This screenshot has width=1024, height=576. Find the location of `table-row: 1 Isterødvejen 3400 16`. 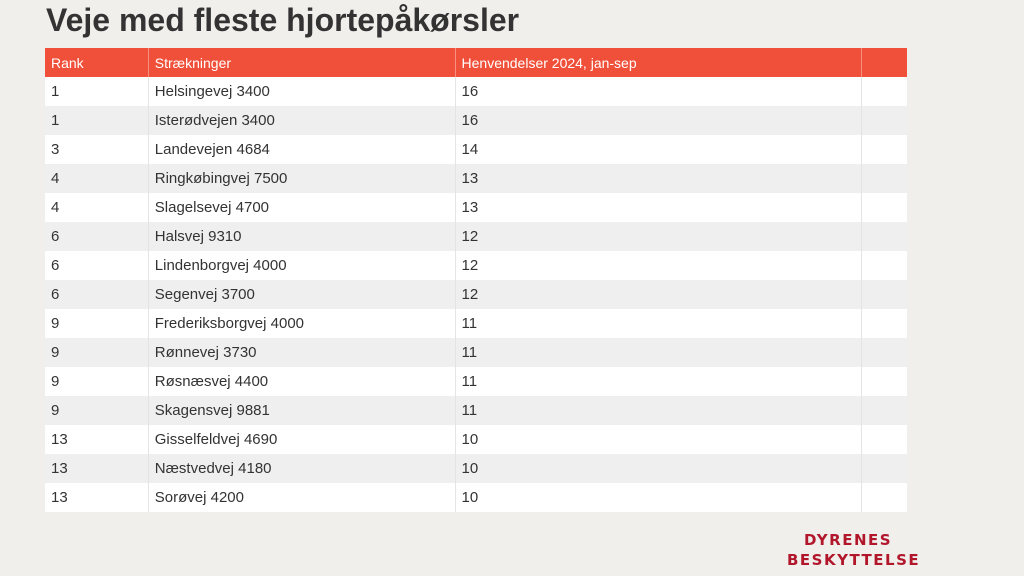

table-row: 1 Isterødvejen 3400 16 is located at coordinates (476, 120).